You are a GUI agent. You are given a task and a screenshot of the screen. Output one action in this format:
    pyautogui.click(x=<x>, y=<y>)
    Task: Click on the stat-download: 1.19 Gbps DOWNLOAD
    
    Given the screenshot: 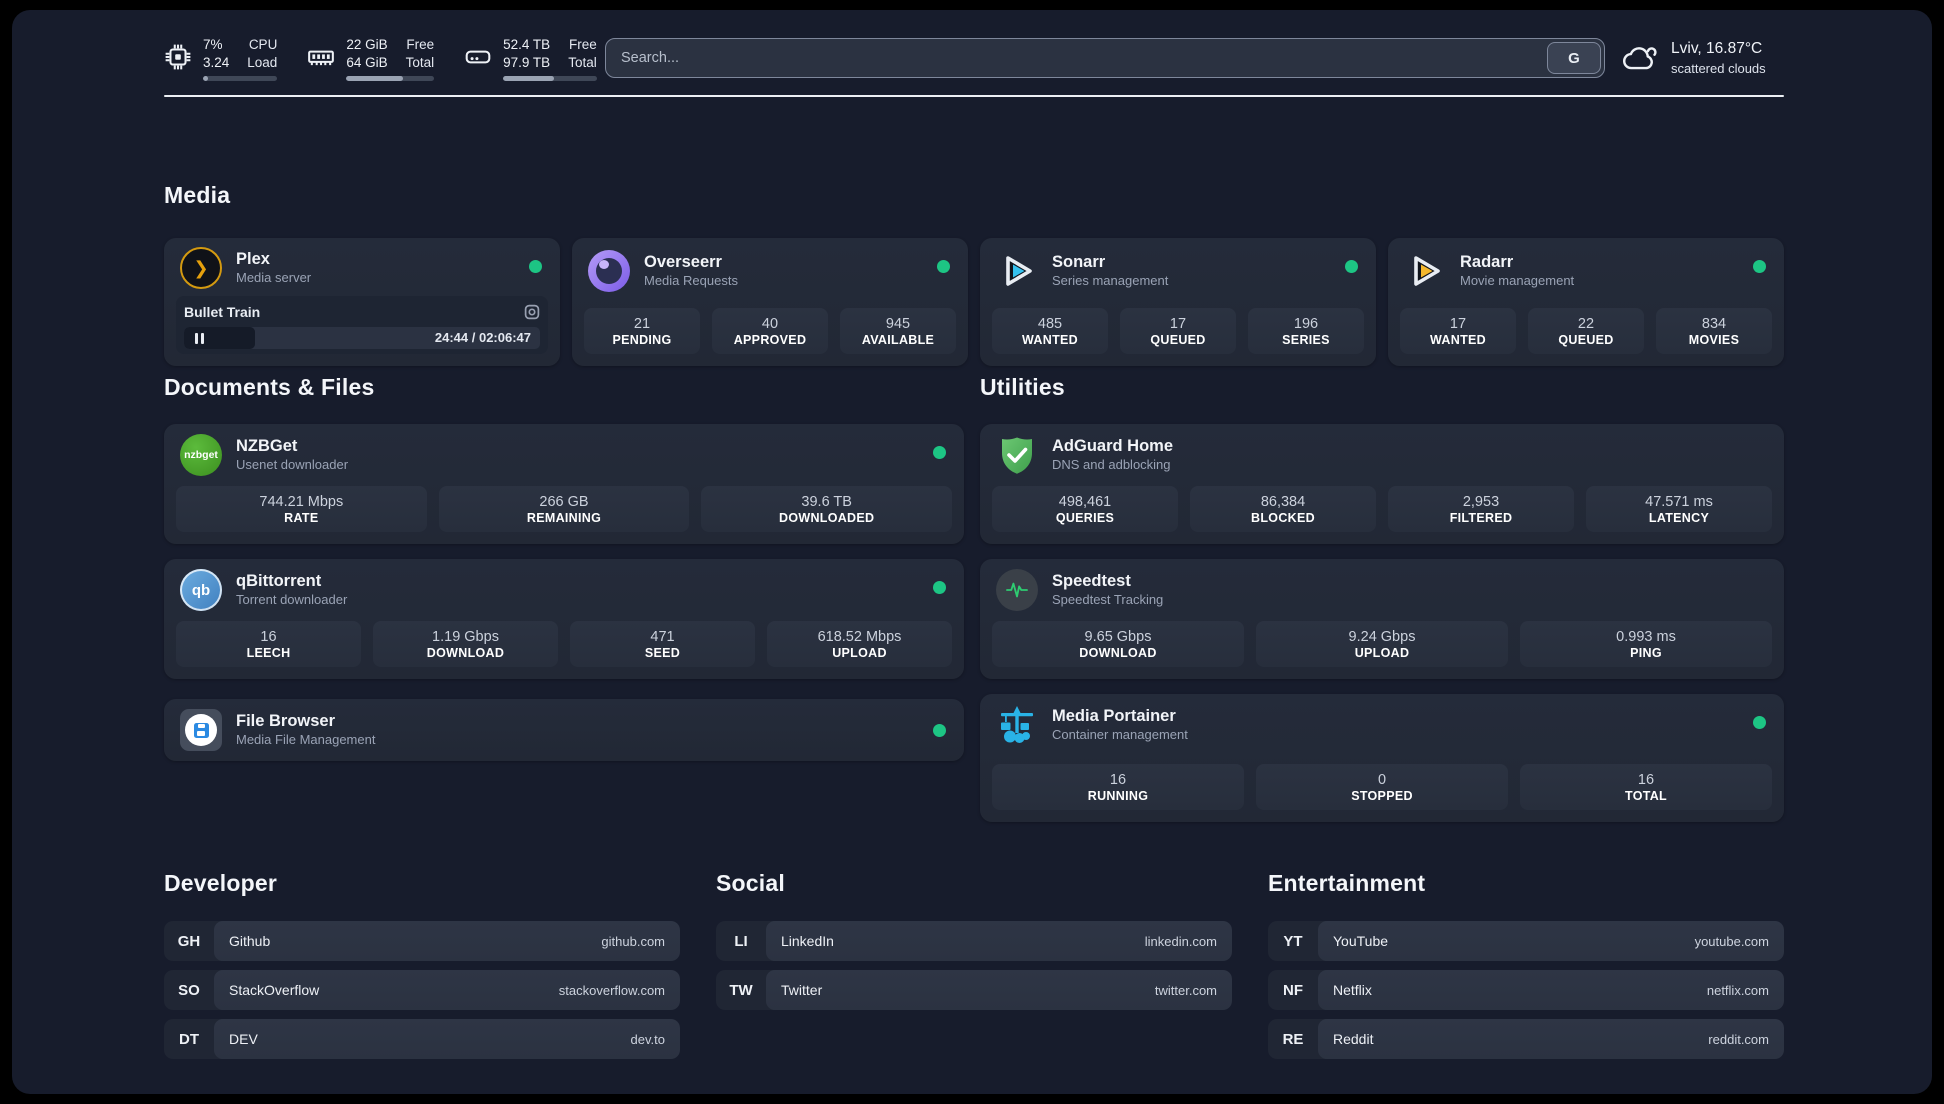 What is the action you would take?
    pyautogui.click(x=465, y=644)
    